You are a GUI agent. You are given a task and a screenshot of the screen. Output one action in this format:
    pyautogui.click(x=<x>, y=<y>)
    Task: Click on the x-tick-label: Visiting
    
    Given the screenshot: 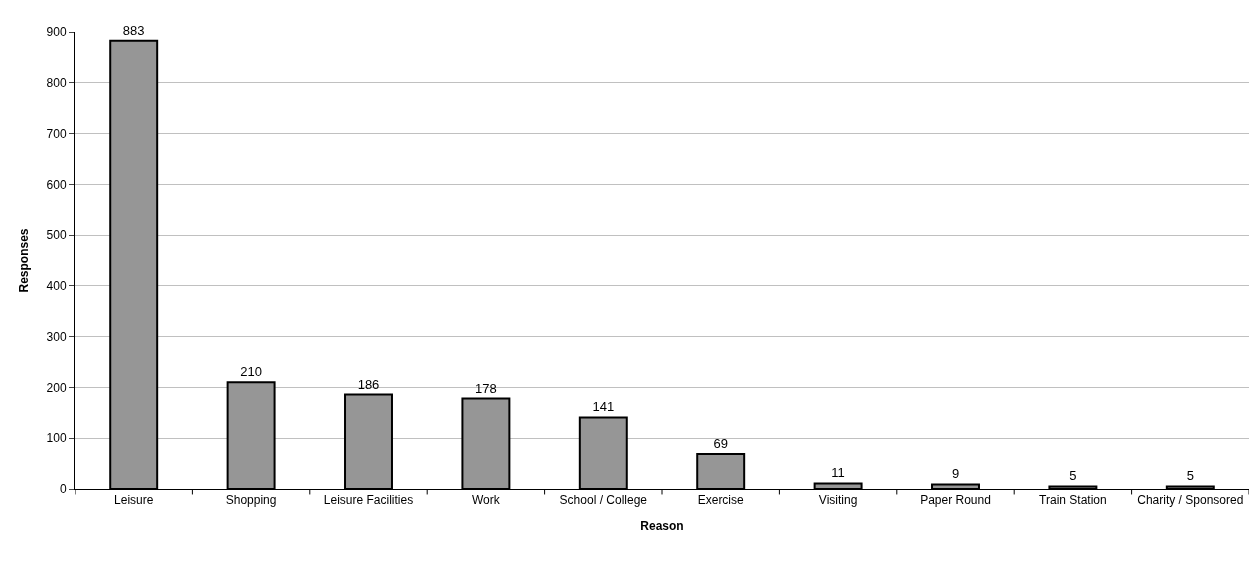 What is the action you would take?
    pyautogui.click(x=838, y=500)
    